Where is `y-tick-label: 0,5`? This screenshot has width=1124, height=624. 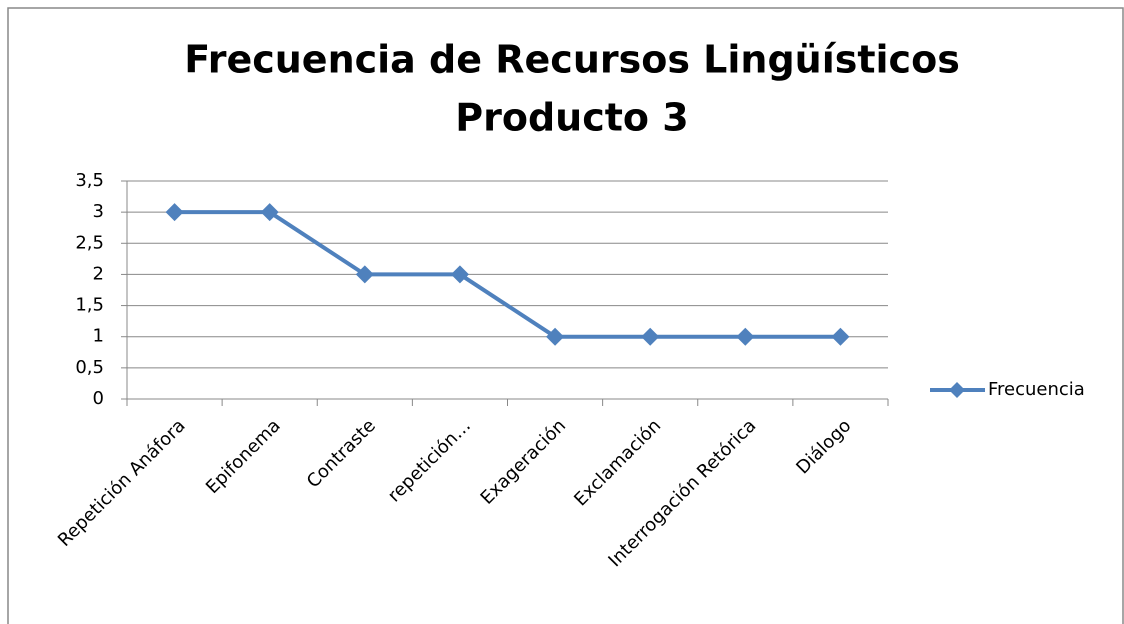
y-tick-label: 0,5 is located at coordinates (89, 367).